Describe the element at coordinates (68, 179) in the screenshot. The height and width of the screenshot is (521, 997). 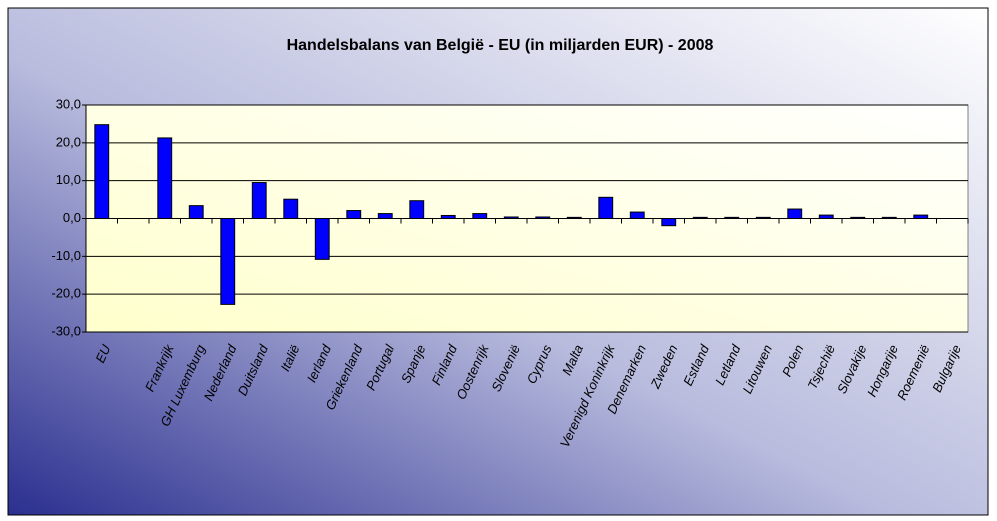
I see `y-tick-label: 10,0` at that location.